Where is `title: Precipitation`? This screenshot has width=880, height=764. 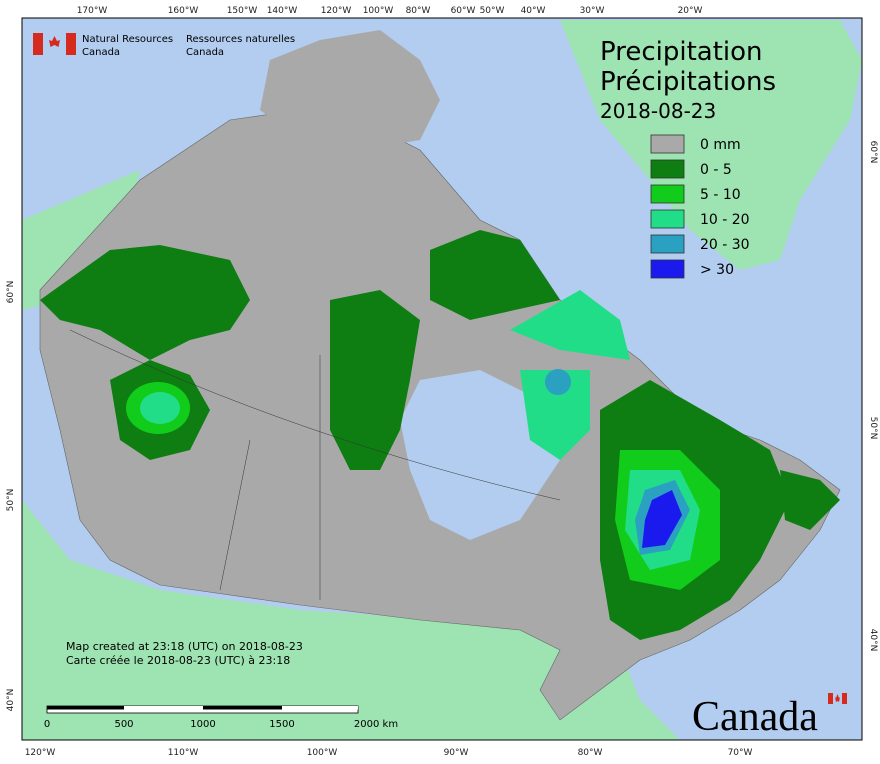
title: Precipitation is located at coordinates (681, 52).